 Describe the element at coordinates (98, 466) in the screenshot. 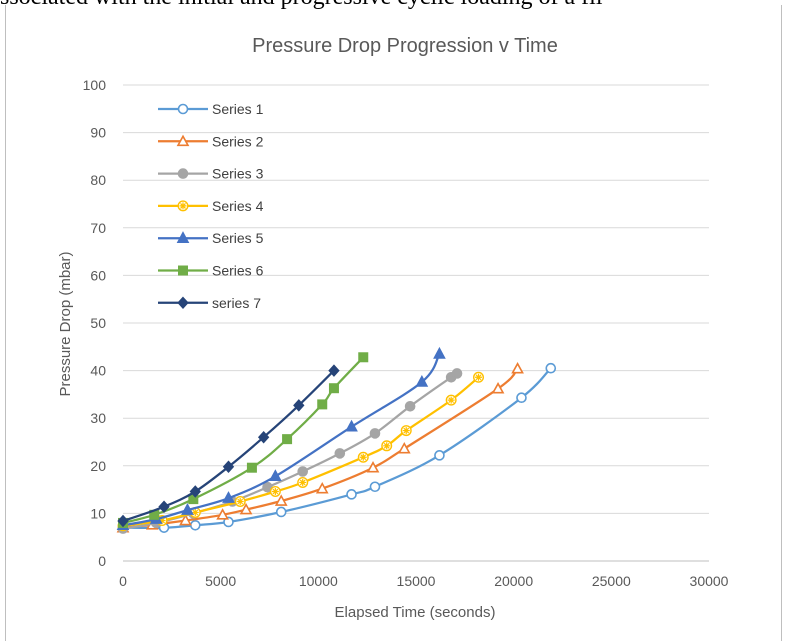

I see `y-tick-label: 20` at that location.